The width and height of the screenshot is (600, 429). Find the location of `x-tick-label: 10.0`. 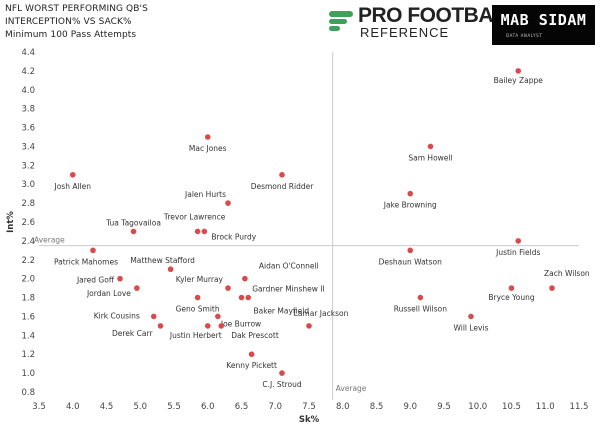

x-tick-label: 10.0 is located at coordinates (477, 407).